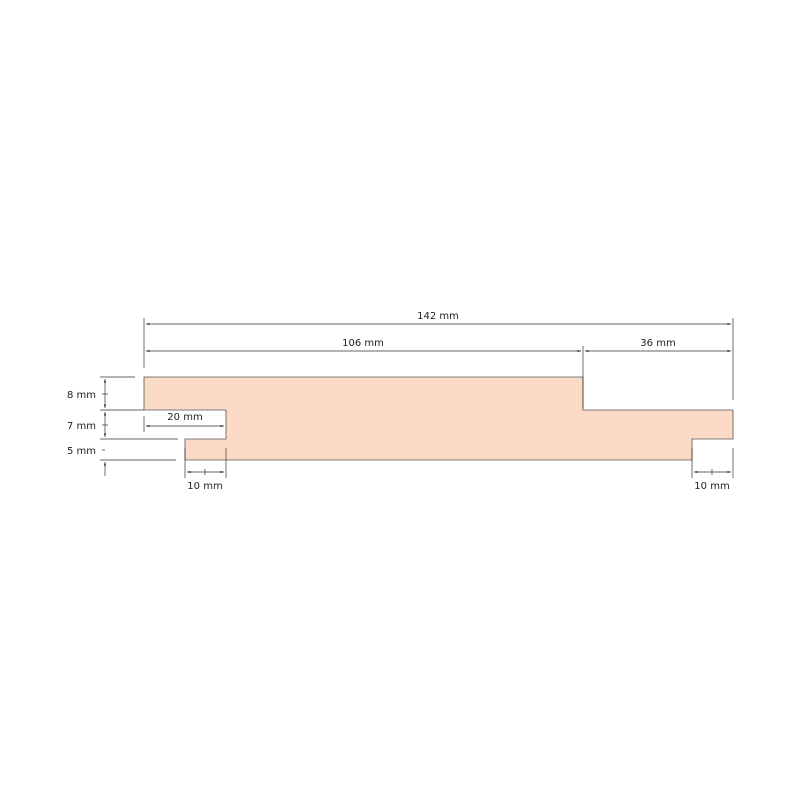 Image resolution: width=800 pixels, height=800 pixels. Describe the element at coordinates (81, 395) in the screenshot. I see `label-8: 8 mm` at that location.